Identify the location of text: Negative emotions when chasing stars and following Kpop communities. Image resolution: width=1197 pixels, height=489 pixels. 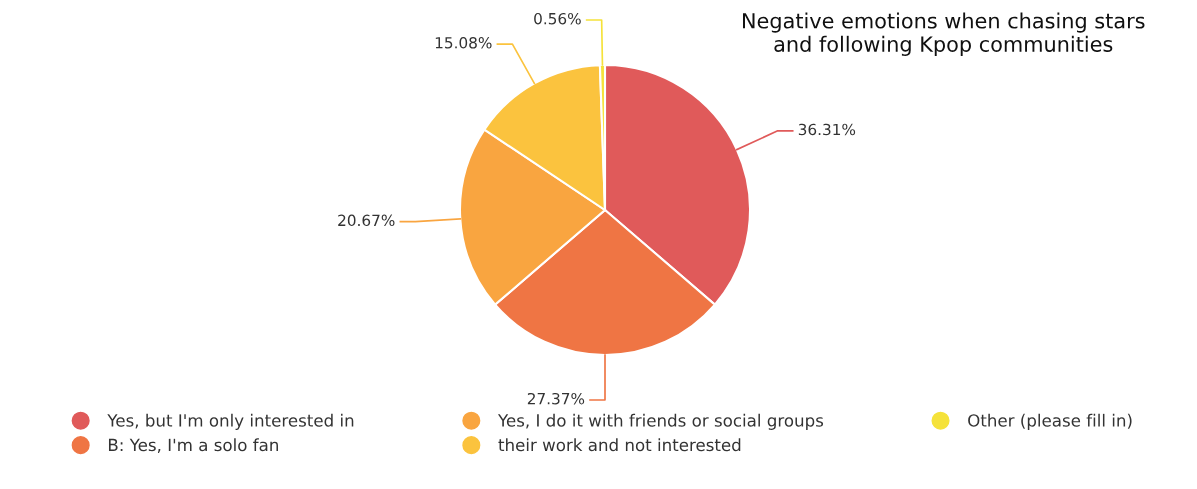
(944, 34).